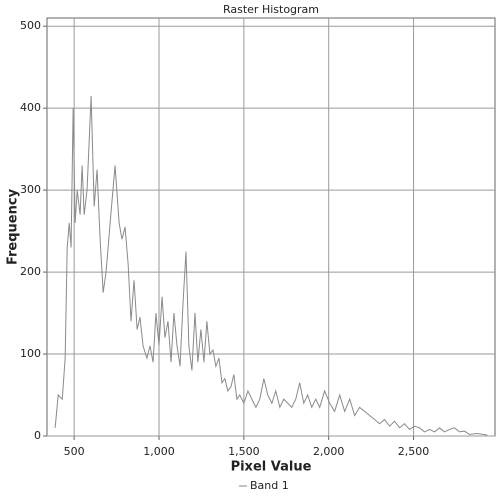 Image resolution: width=500 pixels, height=504 pixels. I want to click on y-tick-label: 200, so click(30, 271).